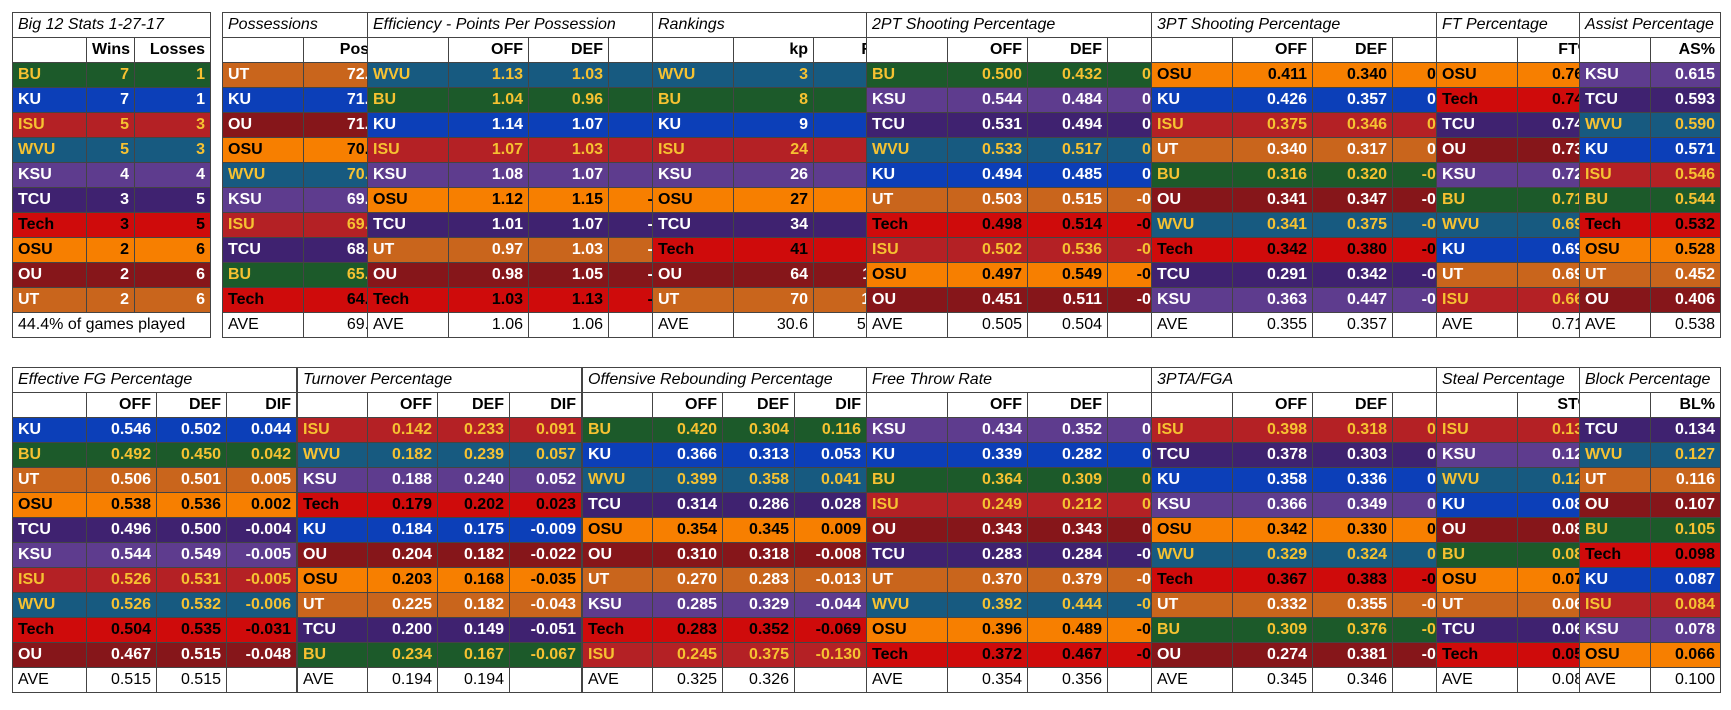 This screenshot has height=710, width=1731. Describe the element at coordinates (1067, 430) in the screenshot. I see `stat-value: 0.352` at that location.